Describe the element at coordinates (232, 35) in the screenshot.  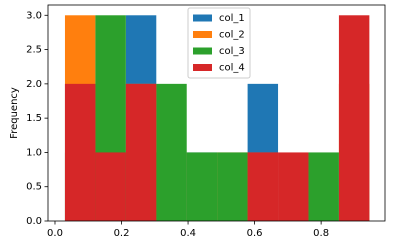
I see `legend-label: col_2` at that location.